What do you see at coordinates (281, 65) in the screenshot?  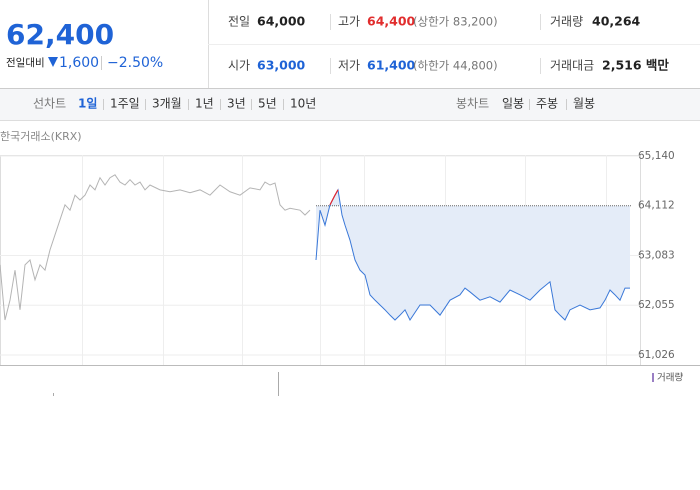 I see `value: 63,000` at bounding box center [281, 65].